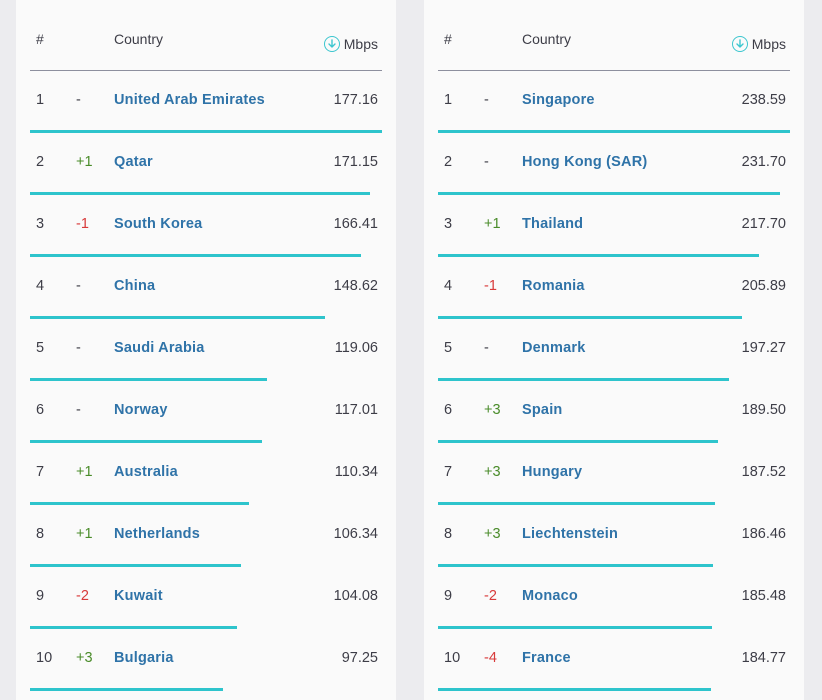 The height and width of the screenshot is (700, 822). Describe the element at coordinates (553, 224) in the screenshot. I see `country-link: Thailand` at that location.